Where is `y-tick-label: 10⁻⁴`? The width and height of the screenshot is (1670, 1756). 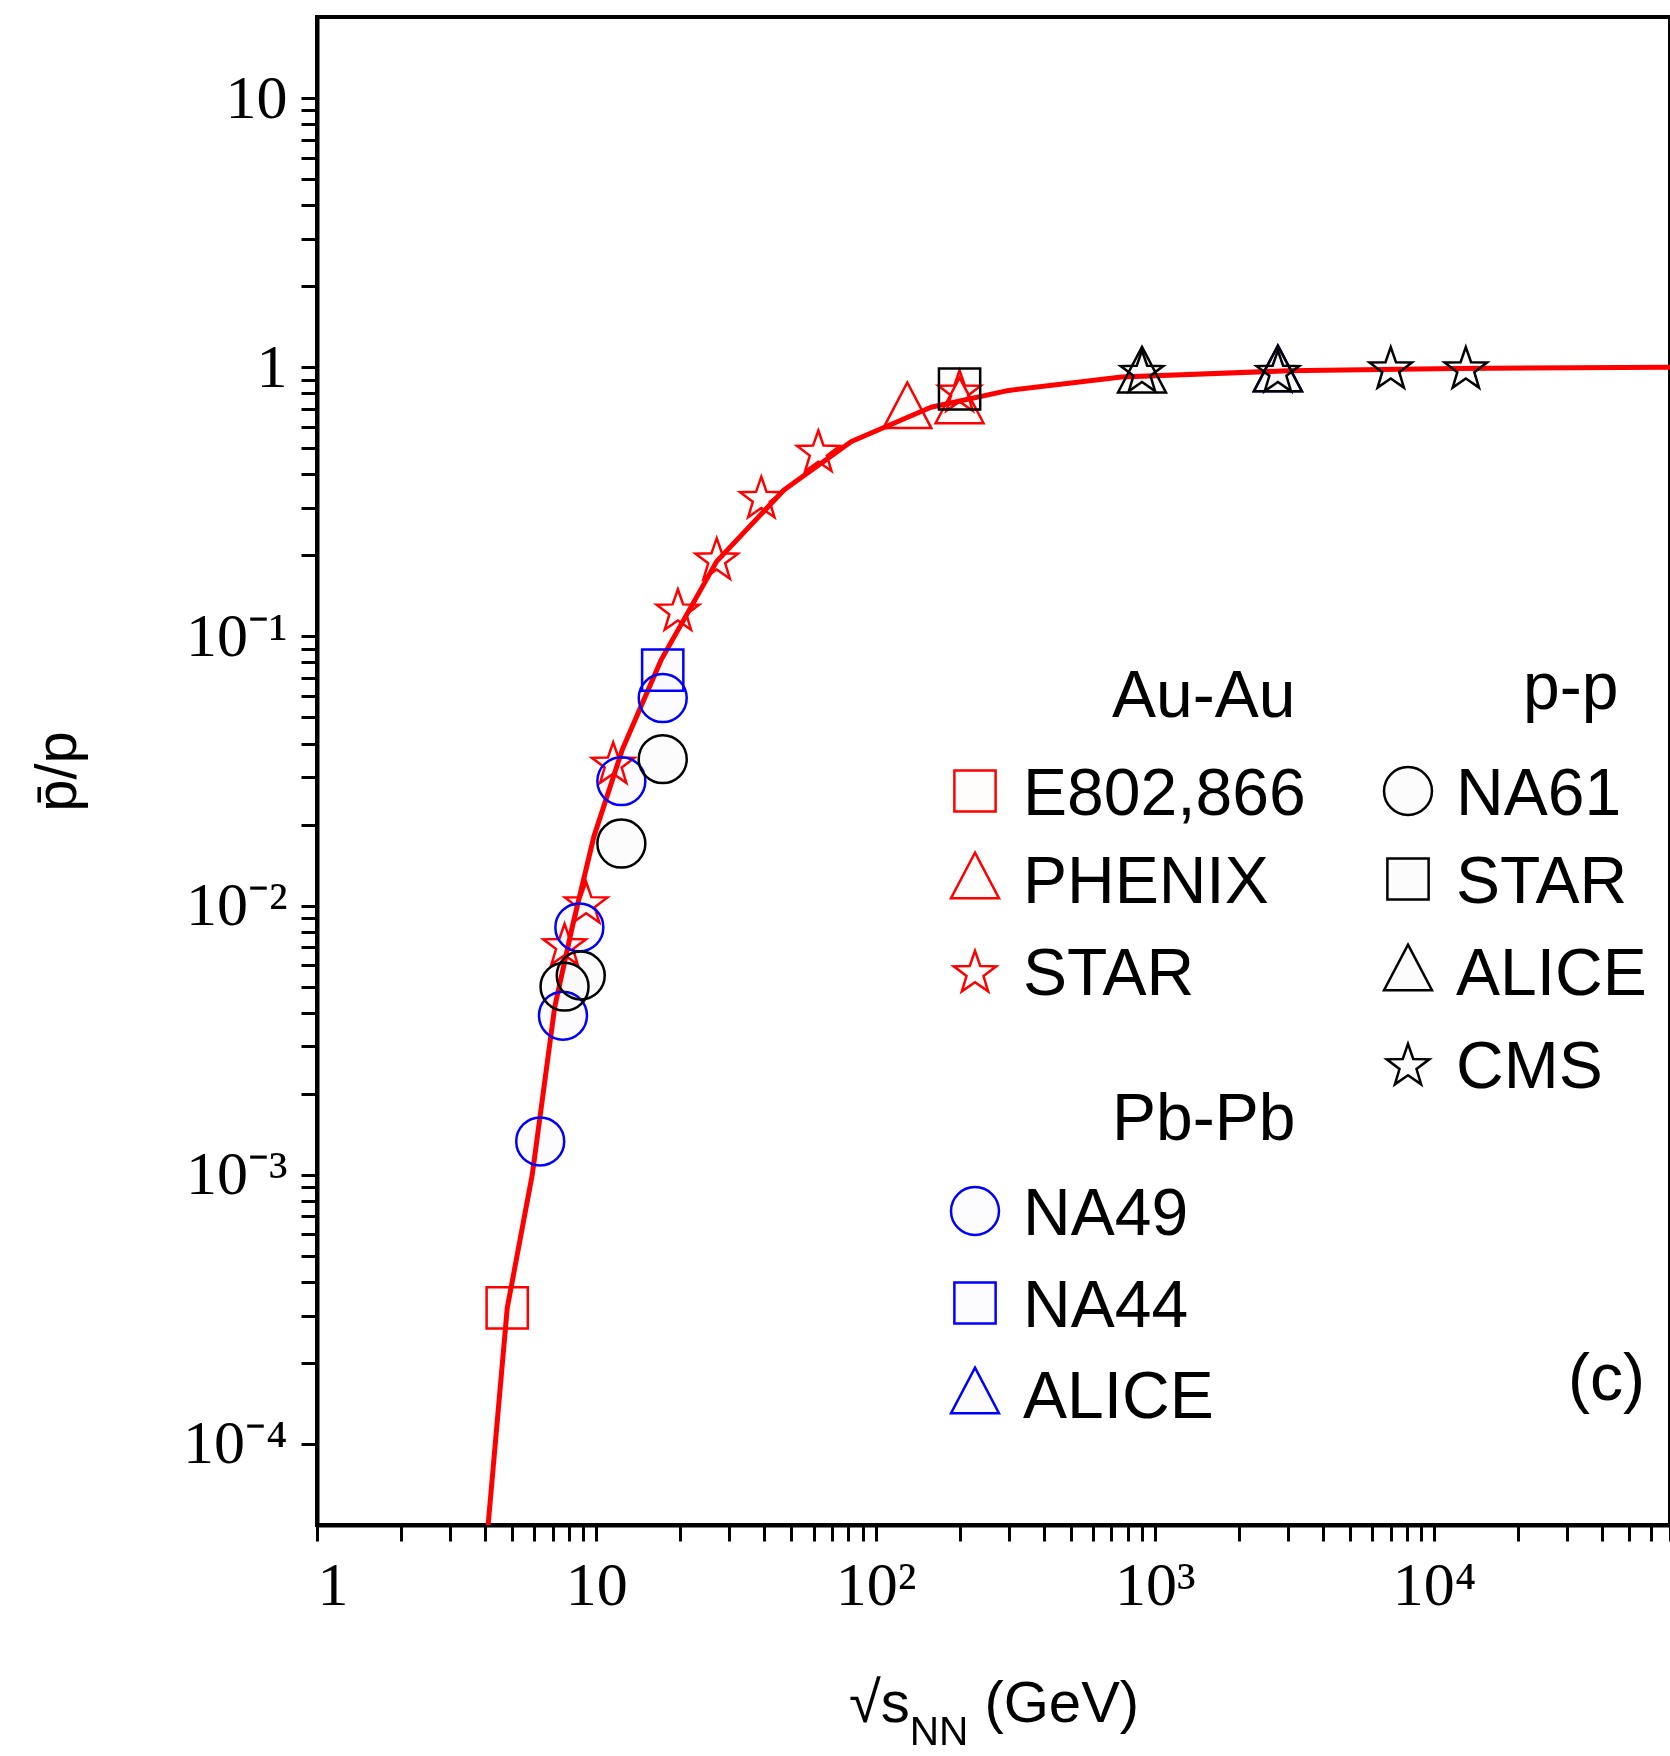
y-tick-label: 10⁻⁴ is located at coordinates (235, 1442).